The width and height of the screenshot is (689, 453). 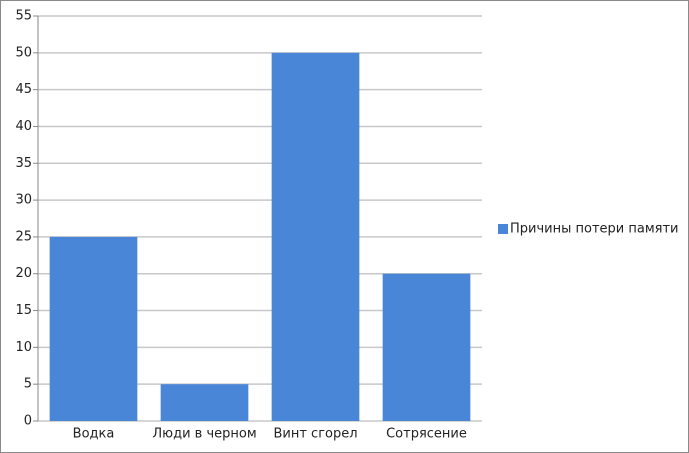 What do you see at coordinates (94, 434) in the screenshot?
I see `x-tick-label: Водка` at bounding box center [94, 434].